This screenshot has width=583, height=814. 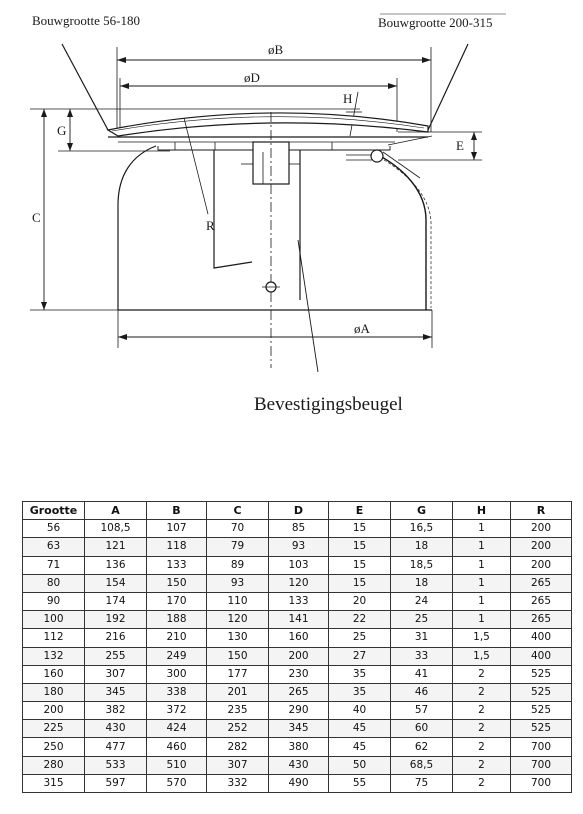 What do you see at coordinates (359, 765) in the screenshot?
I see `table-cell: 50` at bounding box center [359, 765].